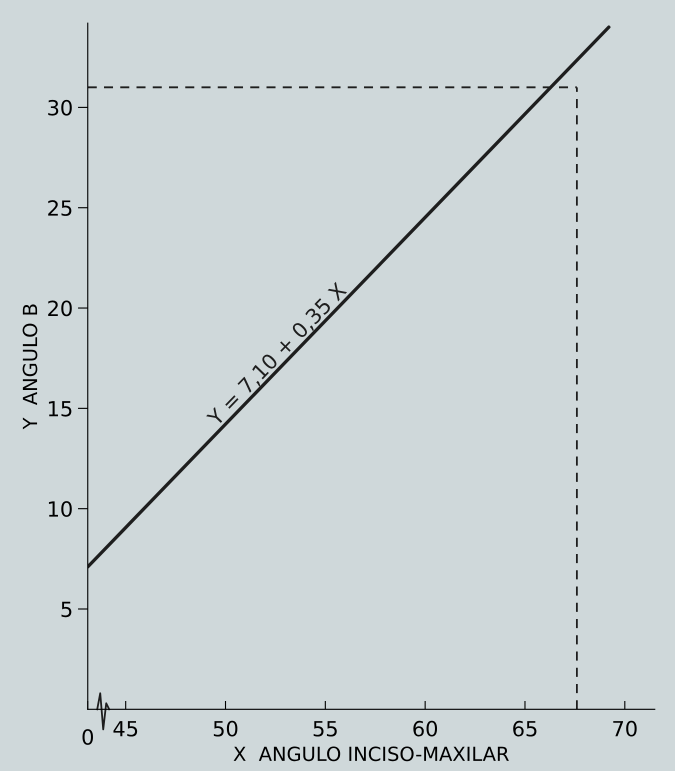  I want to click on y-tick-label: 10, so click(60, 509).